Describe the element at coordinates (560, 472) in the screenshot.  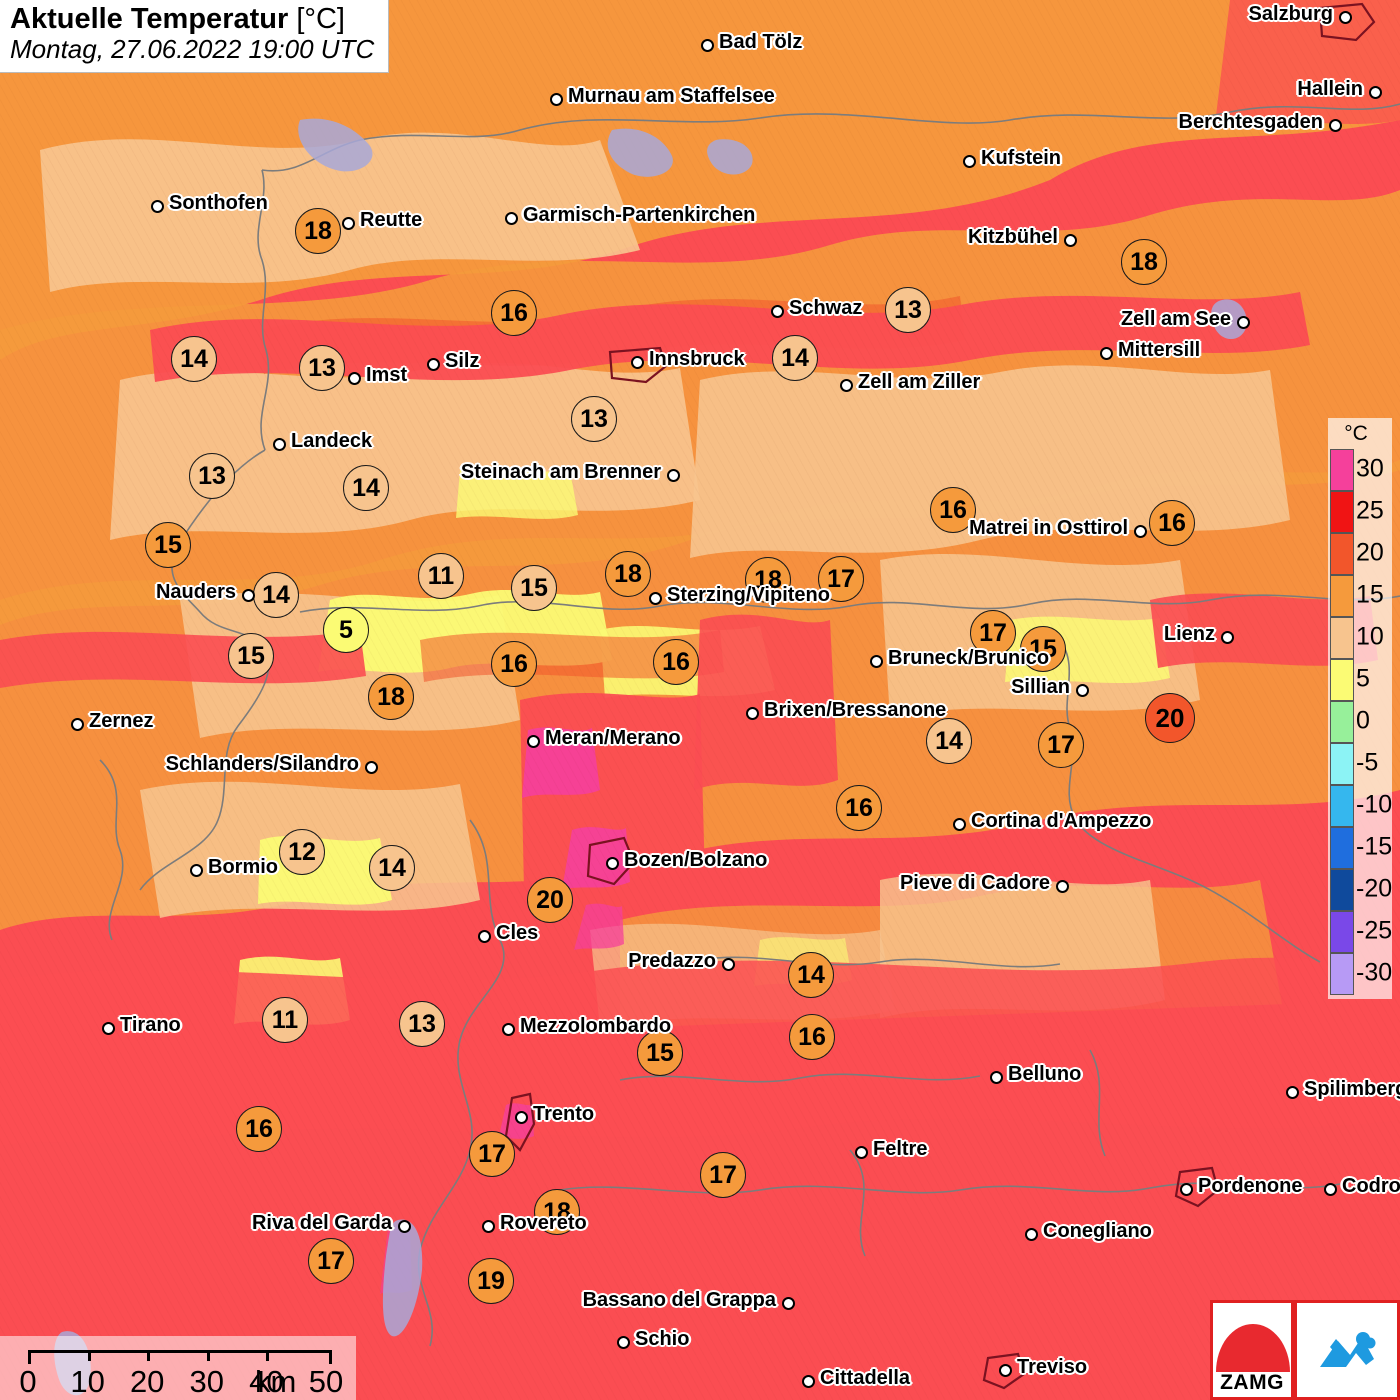
I see `city-label: Steinach am Brenner` at that location.